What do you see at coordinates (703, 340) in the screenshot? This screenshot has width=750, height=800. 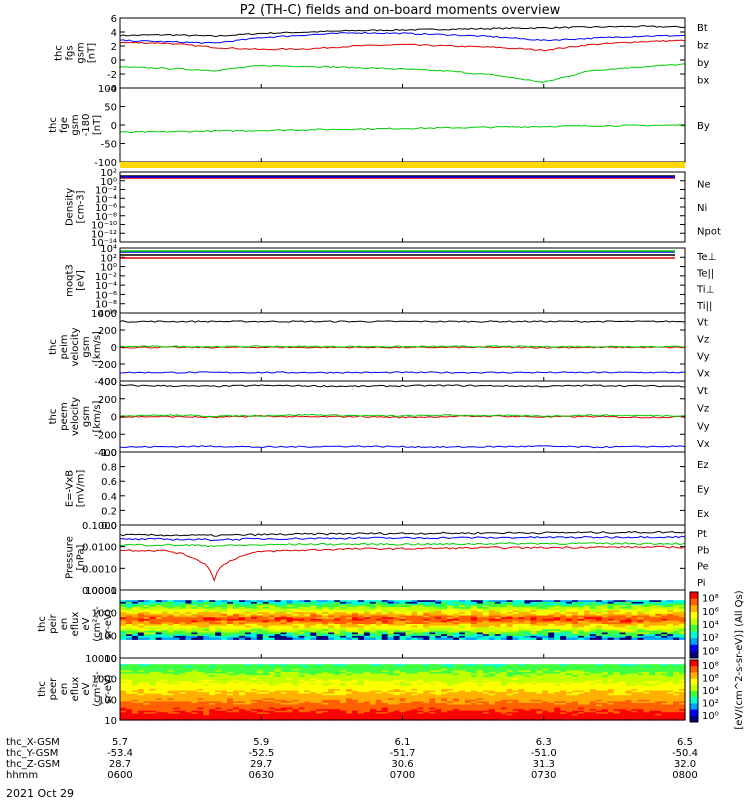 I see `legend-Vz: Vz` at bounding box center [703, 340].